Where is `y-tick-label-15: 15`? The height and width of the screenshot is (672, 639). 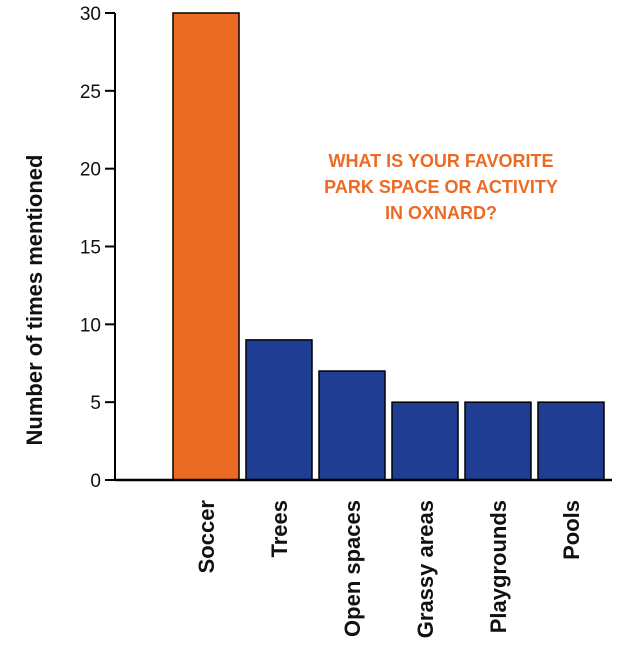
y-tick-label-15: 15 is located at coordinates (90, 248).